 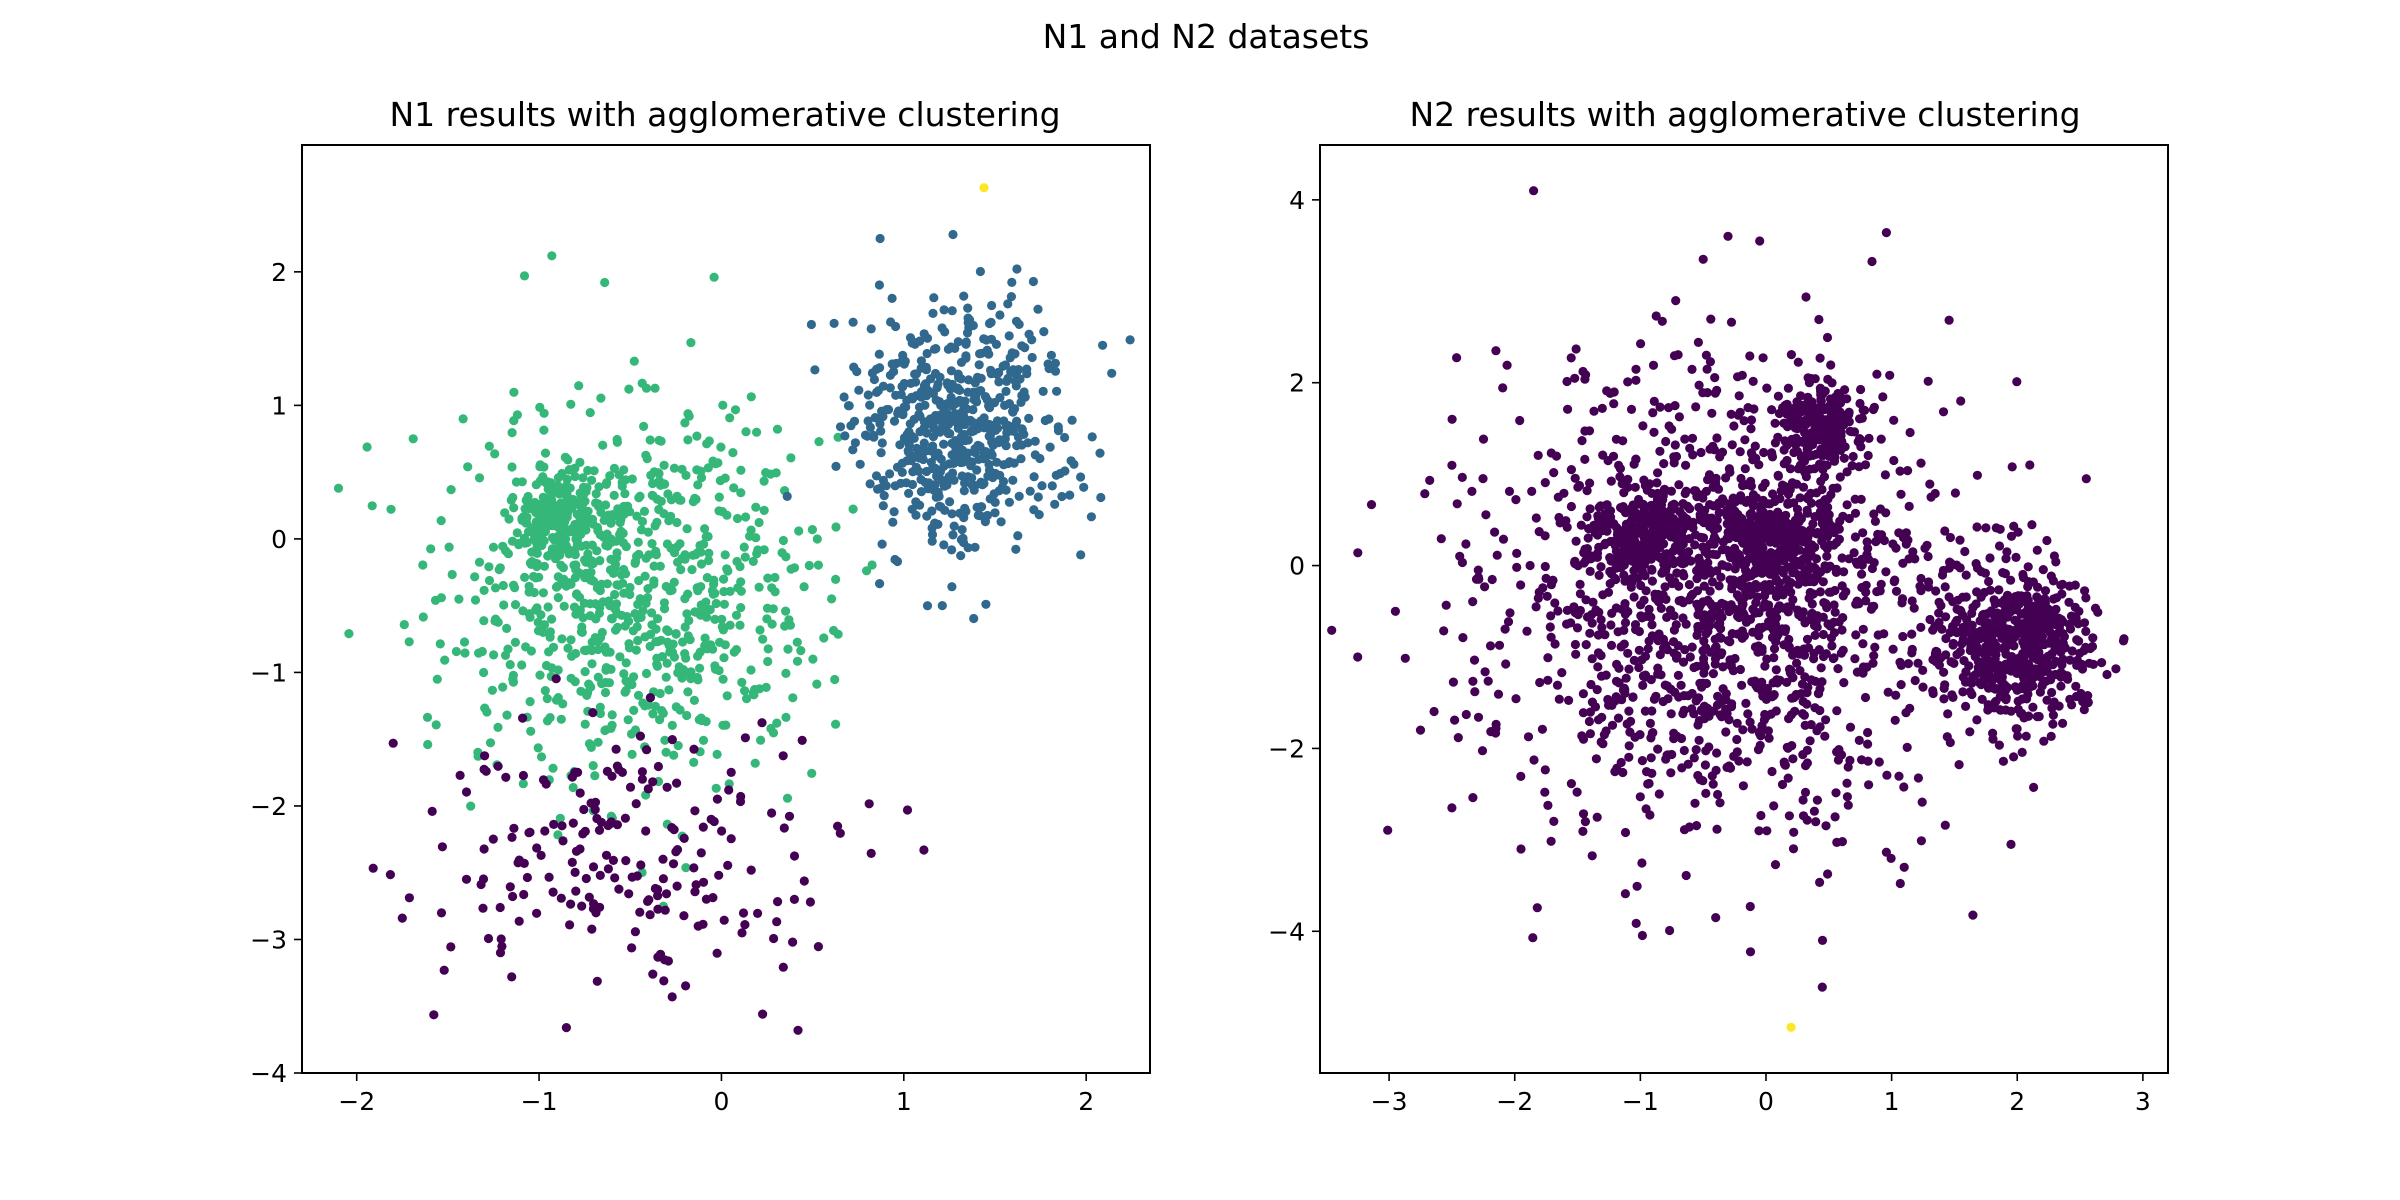 I want to click on n2-y-tick-label: 2, so click(x=1297, y=383).